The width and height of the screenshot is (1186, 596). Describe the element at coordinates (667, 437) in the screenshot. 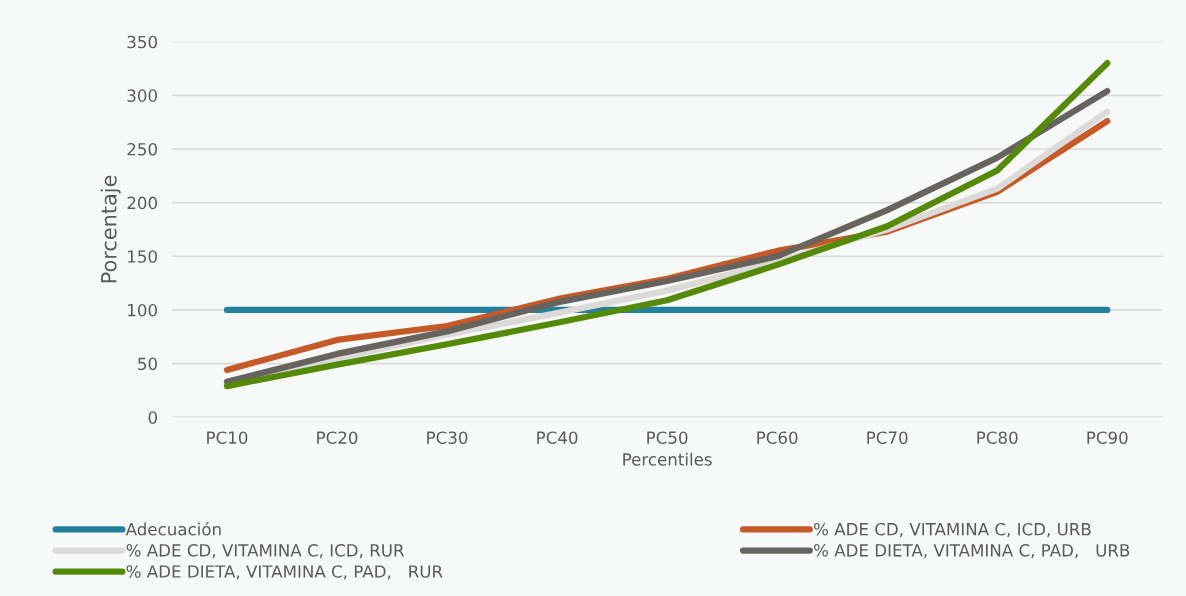

I see `x-tick-label: PC50` at that location.